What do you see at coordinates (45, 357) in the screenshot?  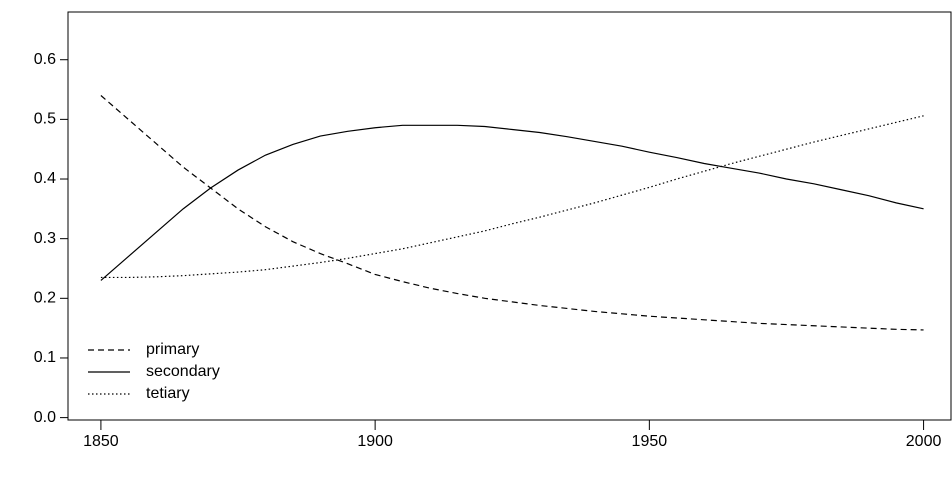 I see `y-tick-label: 0.1` at bounding box center [45, 357].